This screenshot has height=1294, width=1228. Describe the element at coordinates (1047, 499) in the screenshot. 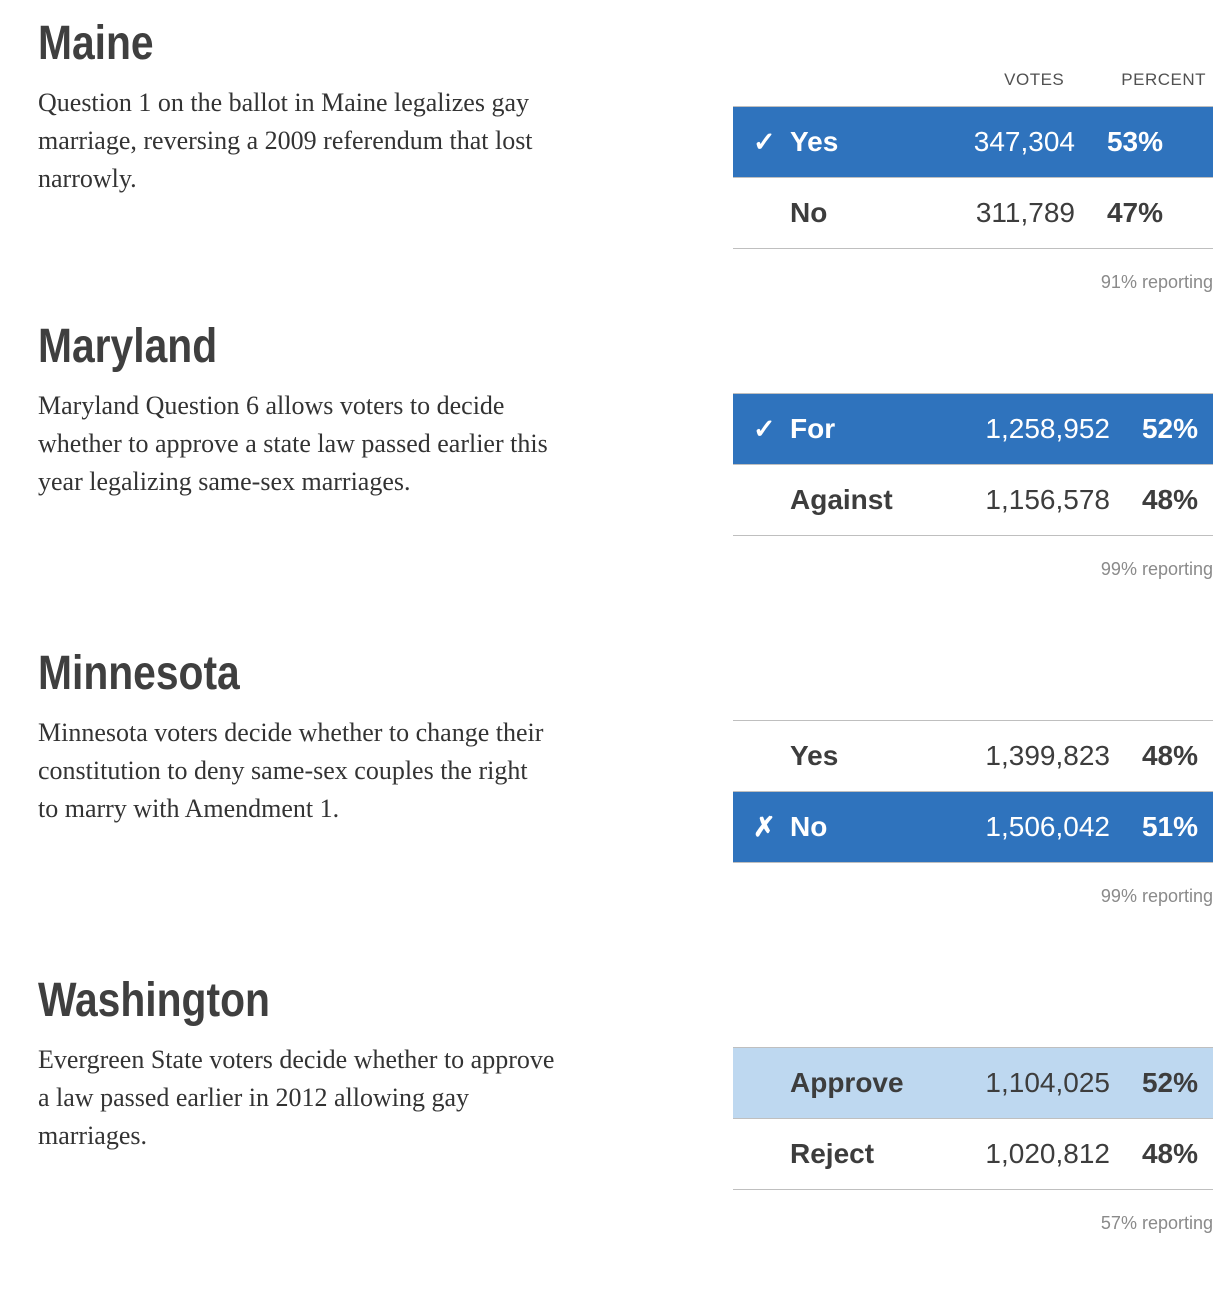

I see `votes-value: 1,156,578` at that location.